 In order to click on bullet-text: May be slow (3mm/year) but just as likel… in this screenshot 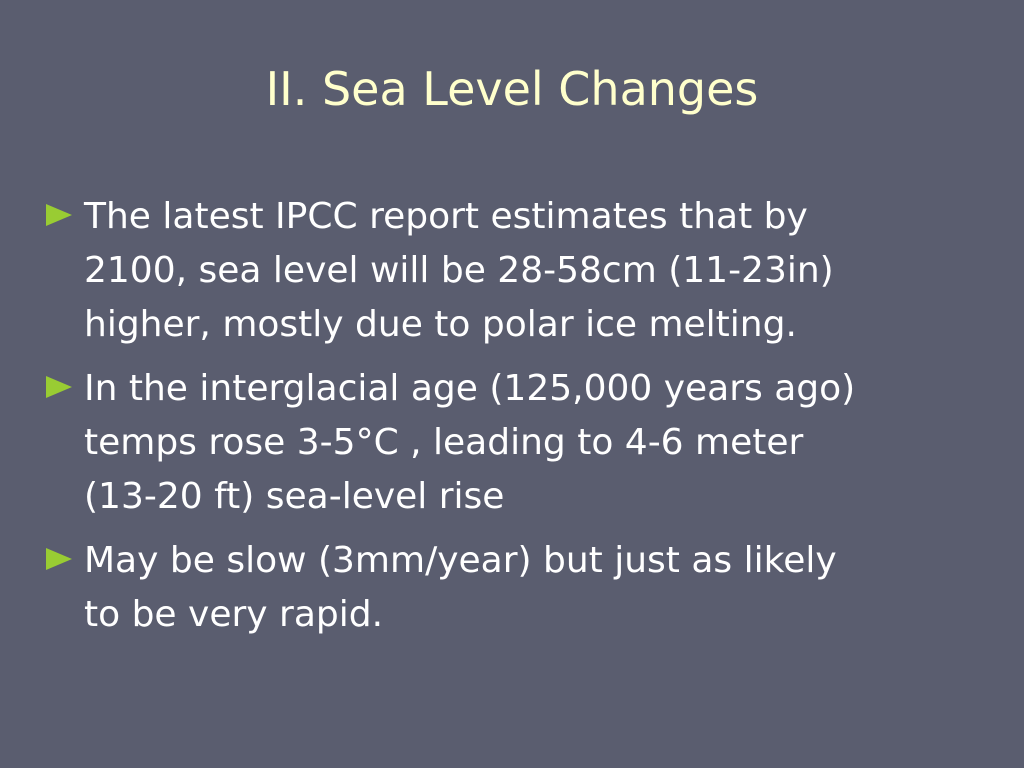, I will do `click(460, 560)`.